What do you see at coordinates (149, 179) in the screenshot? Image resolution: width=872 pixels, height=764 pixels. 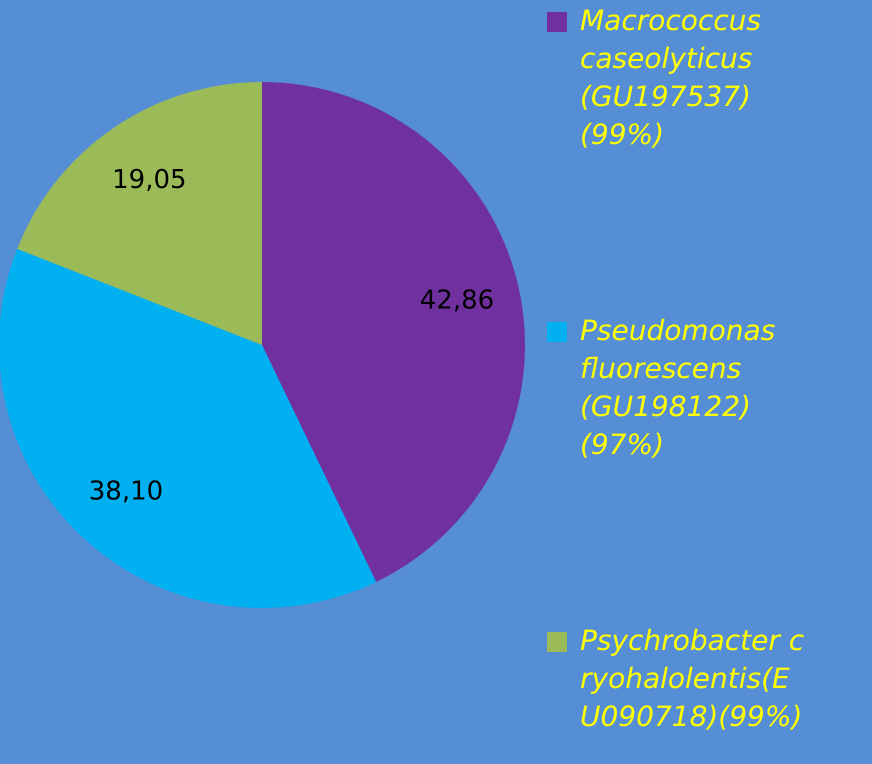 I see `data-label: 19,05` at bounding box center [149, 179].